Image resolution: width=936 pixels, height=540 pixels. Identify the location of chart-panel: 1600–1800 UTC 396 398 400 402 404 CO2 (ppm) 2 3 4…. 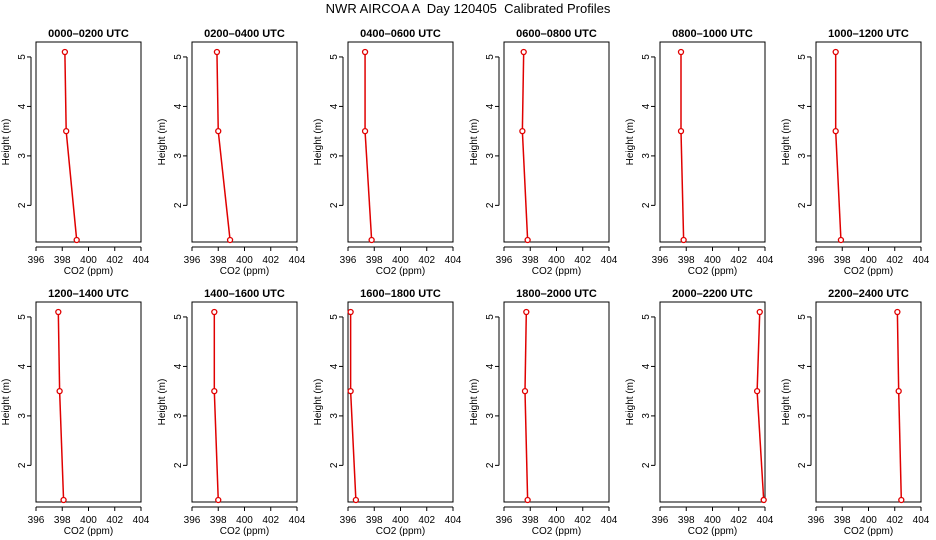
(387, 412).